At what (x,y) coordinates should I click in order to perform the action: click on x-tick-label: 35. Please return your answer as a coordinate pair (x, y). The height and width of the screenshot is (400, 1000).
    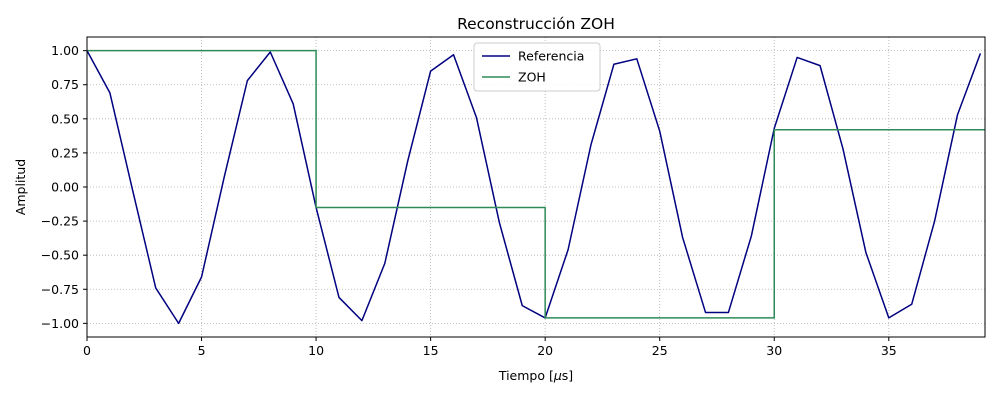
    Looking at the image, I should click on (889, 350).